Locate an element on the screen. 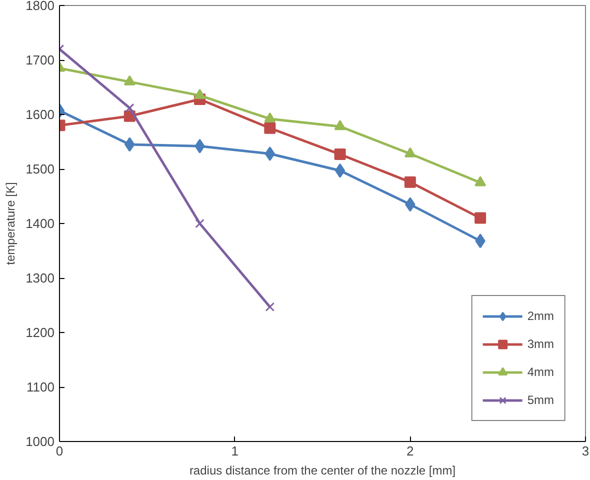 This screenshot has height=480, width=590. y-tick-label: 1600 is located at coordinates (40, 114).